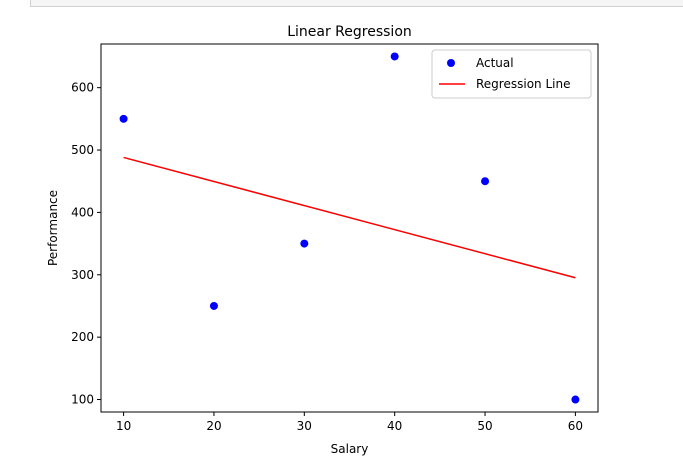 This screenshot has height=474, width=683. I want to click on x-tick-label: 20, so click(213, 426).